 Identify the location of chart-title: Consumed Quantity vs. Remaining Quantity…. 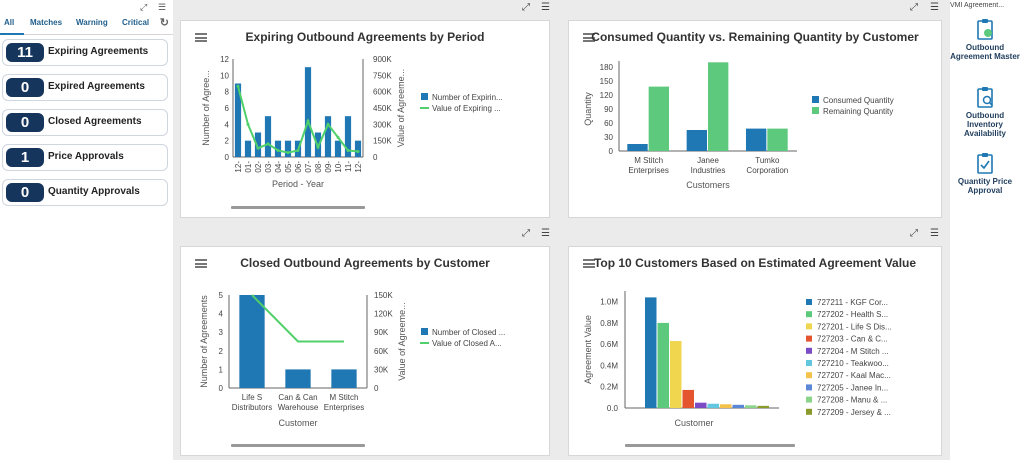
(755, 37).